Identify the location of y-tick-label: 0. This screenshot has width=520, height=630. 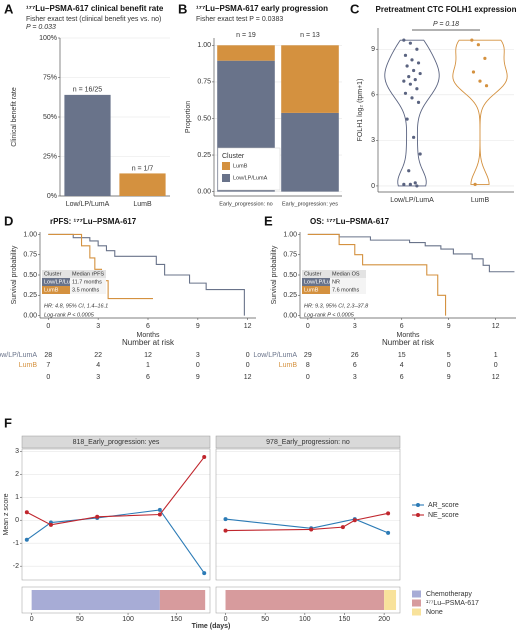
(17, 520).